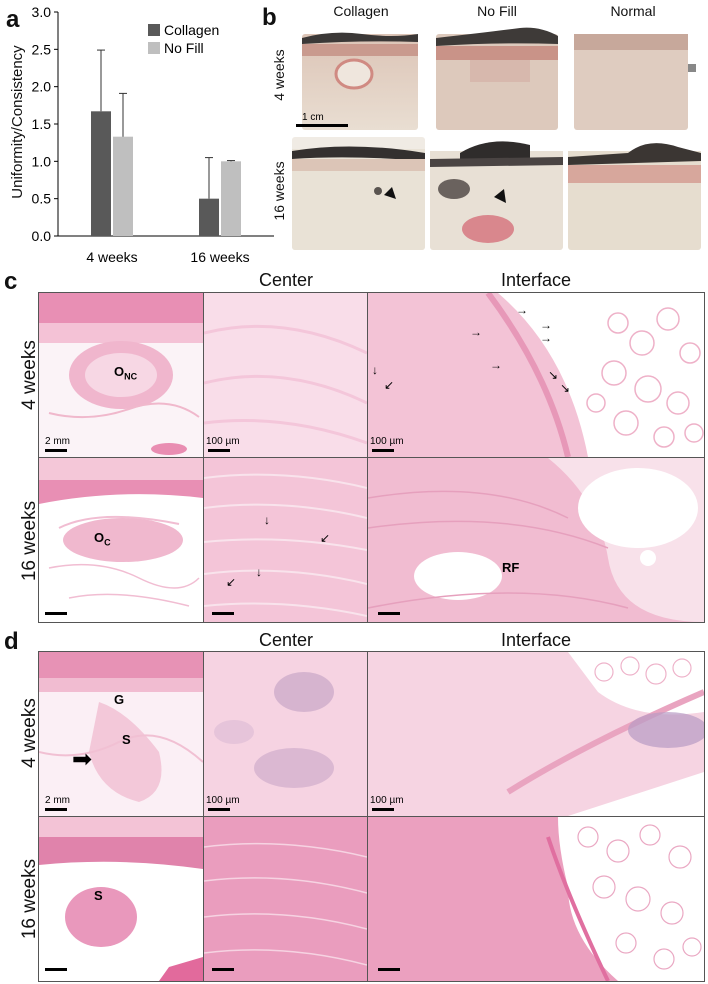 The height and width of the screenshot is (984, 708). I want to click on photo-nofill-16wk, so click(496, 193).